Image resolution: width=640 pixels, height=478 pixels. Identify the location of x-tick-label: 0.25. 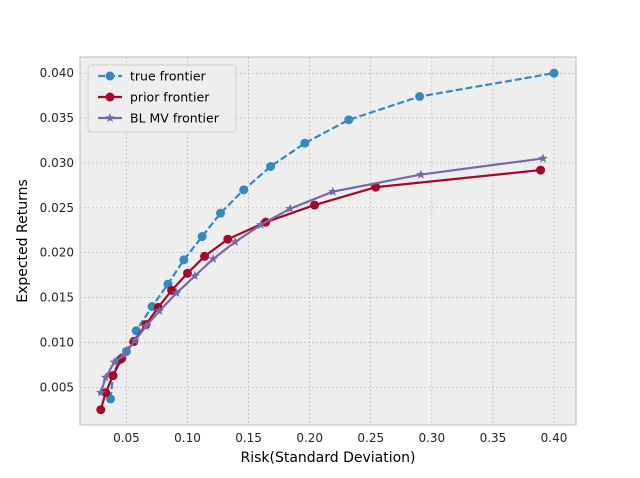
(370, 438).